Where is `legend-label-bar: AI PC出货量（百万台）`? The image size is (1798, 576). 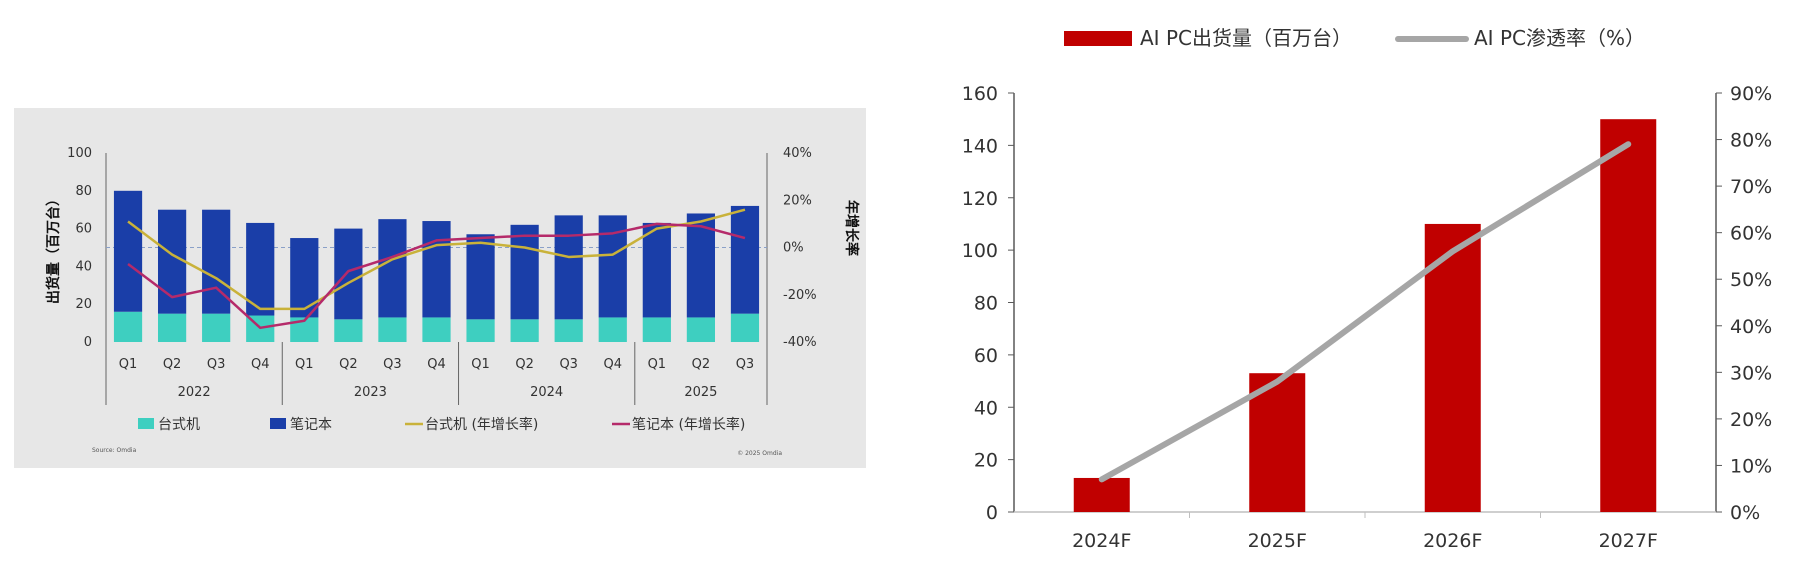 legend-label-bar: AI PC出货量（百万台） is located at coordinates (1246, 38).